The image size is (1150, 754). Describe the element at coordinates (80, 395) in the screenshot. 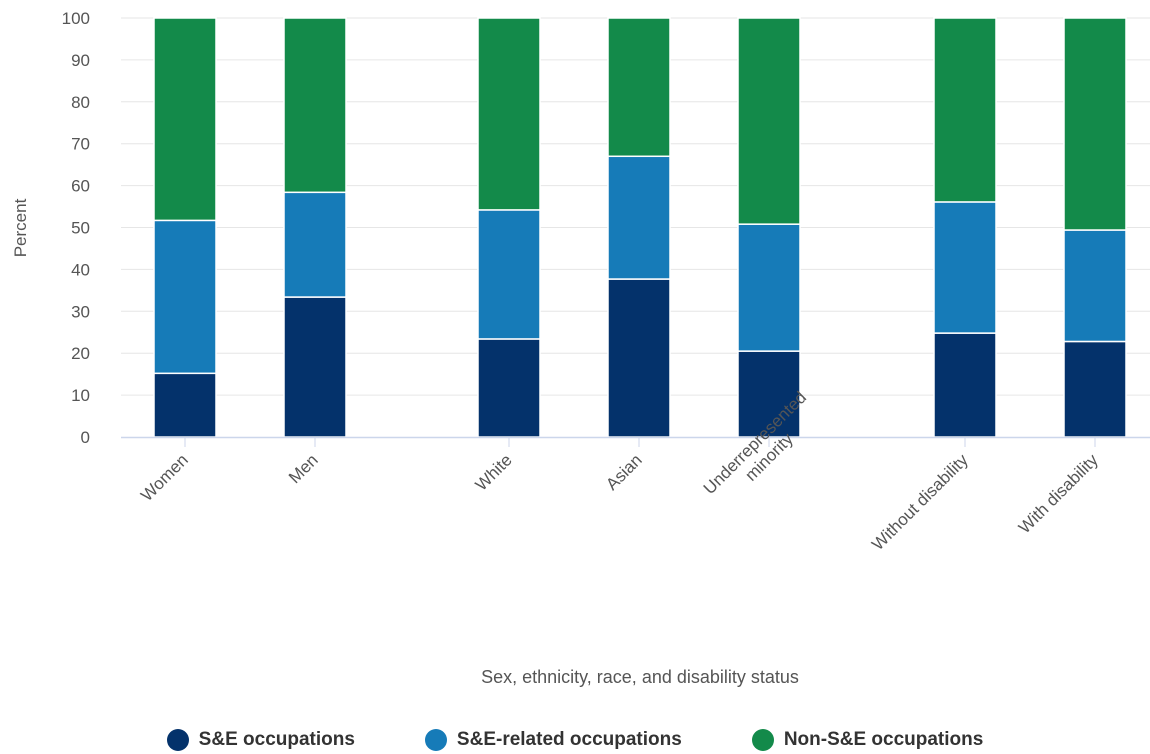

I see `y-tick-label: 10` at that location.